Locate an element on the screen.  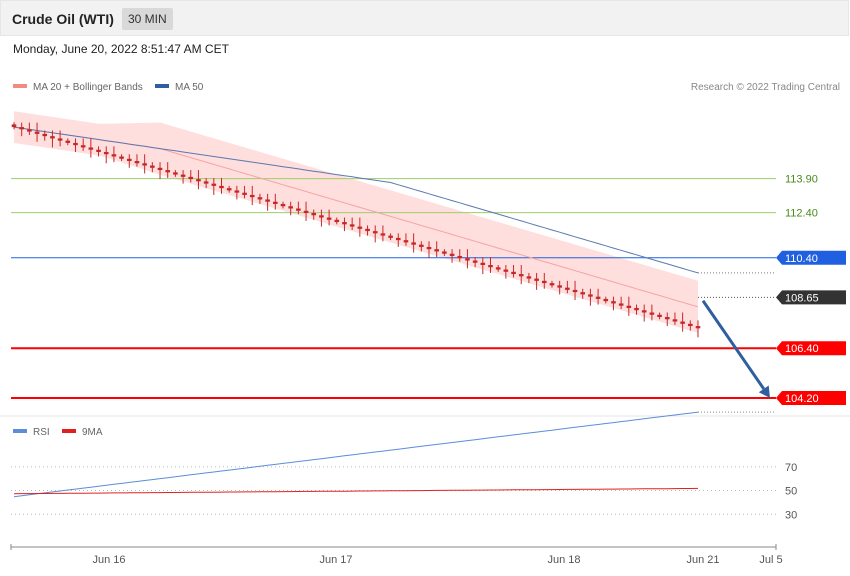
instrument-title: Crude Oil (WTI) is located at coordinates (63, 19).